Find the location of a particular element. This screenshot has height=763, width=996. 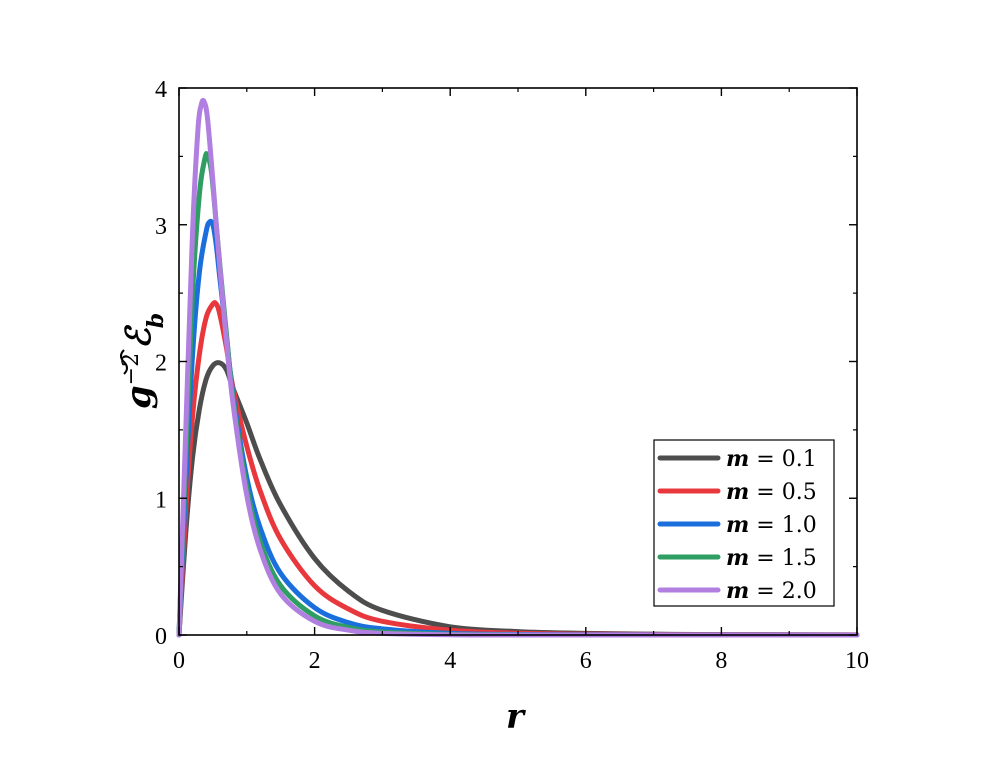

y-tick-label: 1 is located at coordinates (161, 500).